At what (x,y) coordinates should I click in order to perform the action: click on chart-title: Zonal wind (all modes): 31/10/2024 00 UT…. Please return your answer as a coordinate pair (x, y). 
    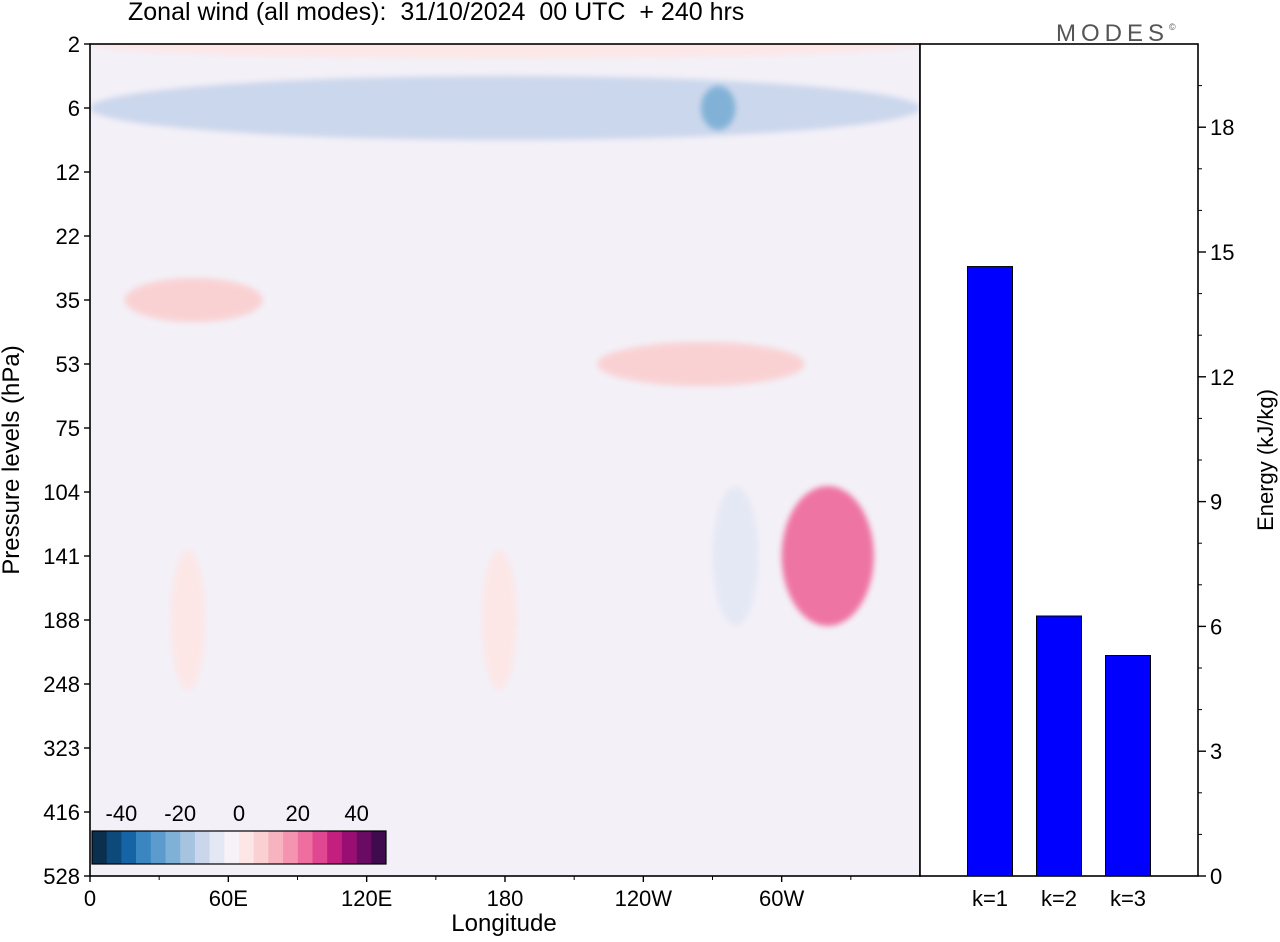
    Looking at the image, I should click on (436, 13).